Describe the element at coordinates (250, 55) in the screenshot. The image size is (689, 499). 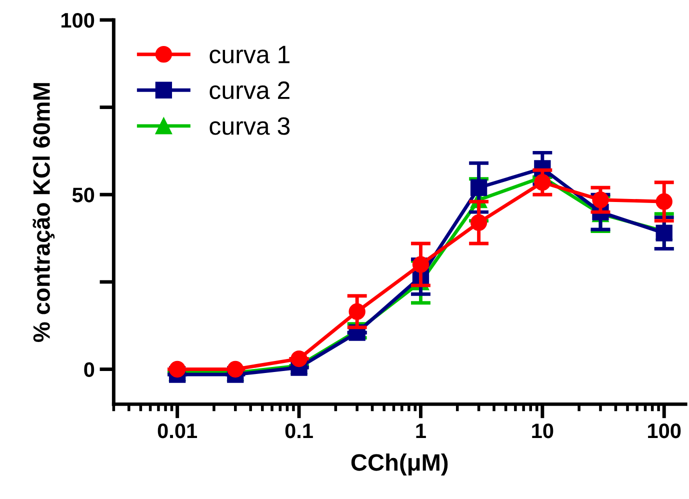
I see `legend-label: curva 1` at that location.